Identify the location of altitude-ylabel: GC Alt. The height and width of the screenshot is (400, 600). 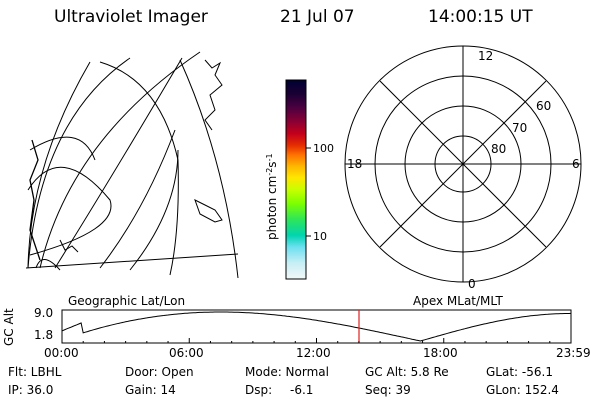
(9, 327).